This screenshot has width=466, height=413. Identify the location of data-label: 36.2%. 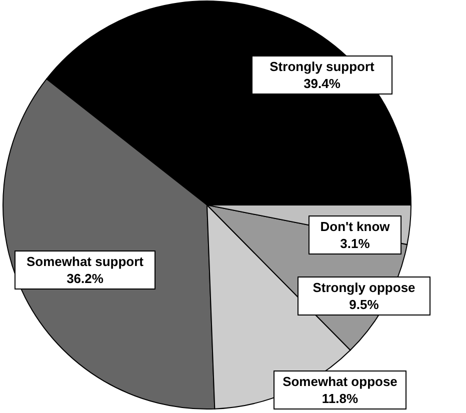
(85, 278).